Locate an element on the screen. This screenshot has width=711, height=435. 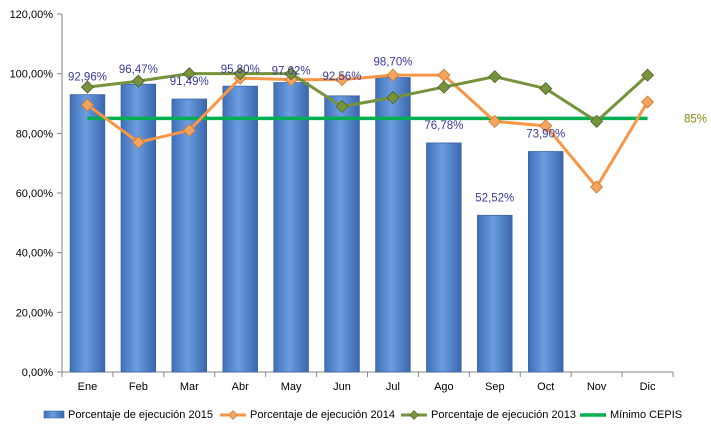
series-2014-point-nov is located at coordinates (597, 187).